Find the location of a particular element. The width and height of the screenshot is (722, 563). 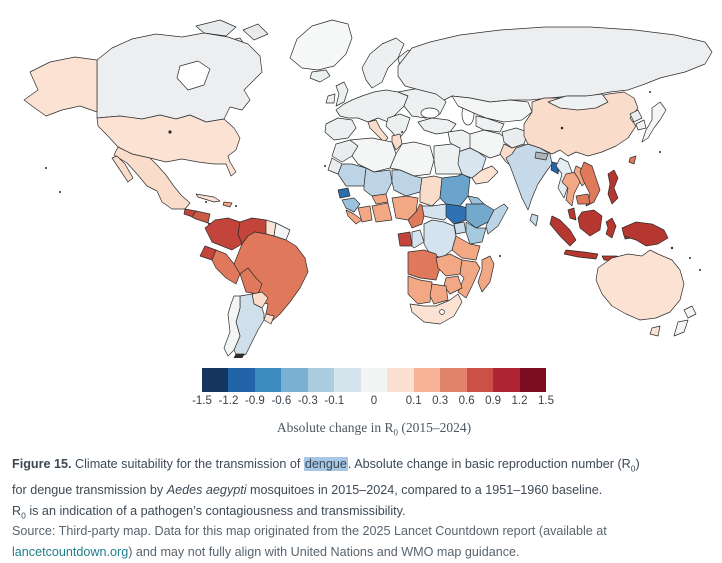

legend-tick: 1.5 is located at coordinates (546, 401).